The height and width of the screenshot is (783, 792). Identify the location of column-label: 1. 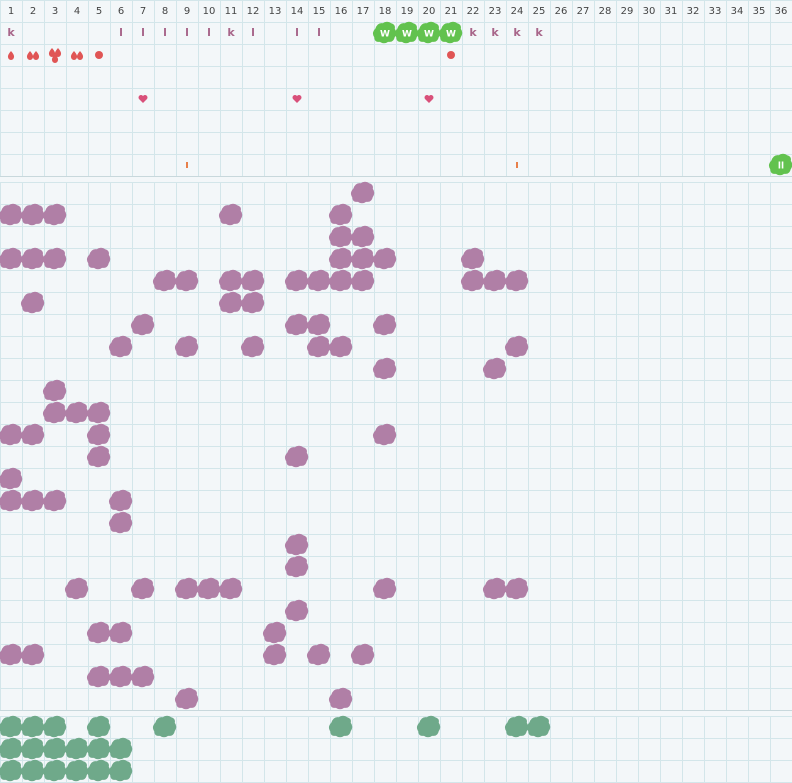
(11, 11).